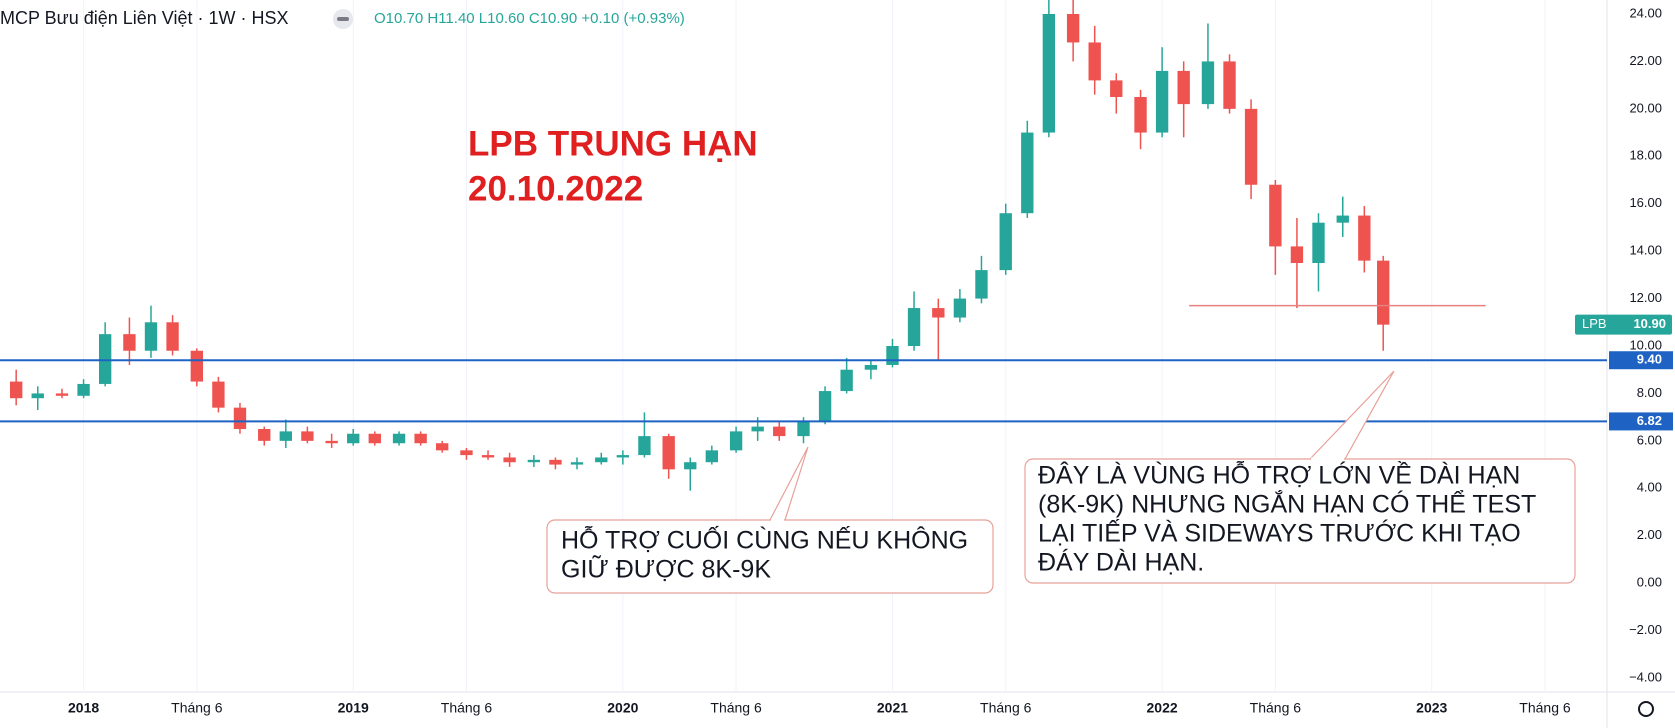 Image resolution: width=1675 pixels, height=728 pixels. What do you see at coordinates (1646, 709) in the screenshot?
I see `settings-icon` at bounding box center [1646, 709].